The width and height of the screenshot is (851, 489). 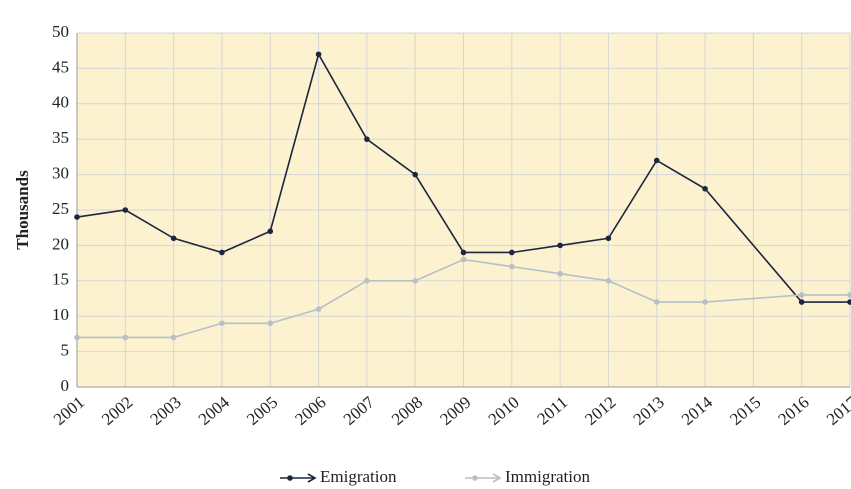 What do you see at coordinates (794, 411) in the screenshot?
I see `x-tick-label: 2016` at bounding box center [794, 411].